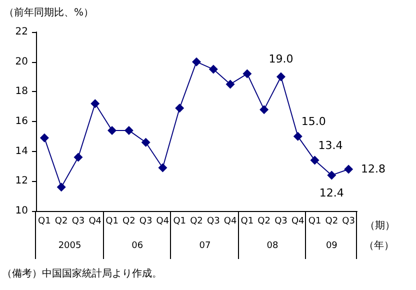 Image resolution: width=416 pixels, height=290 pixels. Describe the element at coordinates (49, 12) in the screenshot. I see `y-axis-title: （前年同期比、%）` at that location.